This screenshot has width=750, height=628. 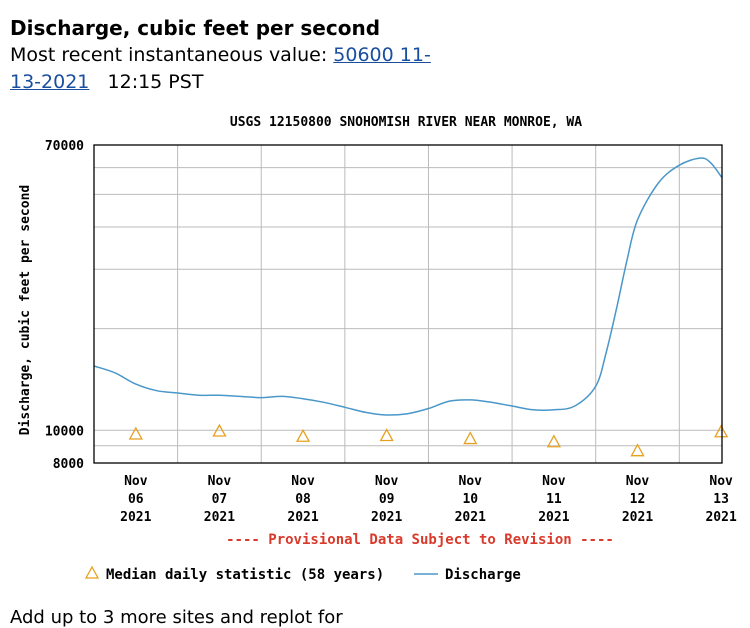 I want to click on recent-value-time: 12:15 PST, so click(x=155, y=82).